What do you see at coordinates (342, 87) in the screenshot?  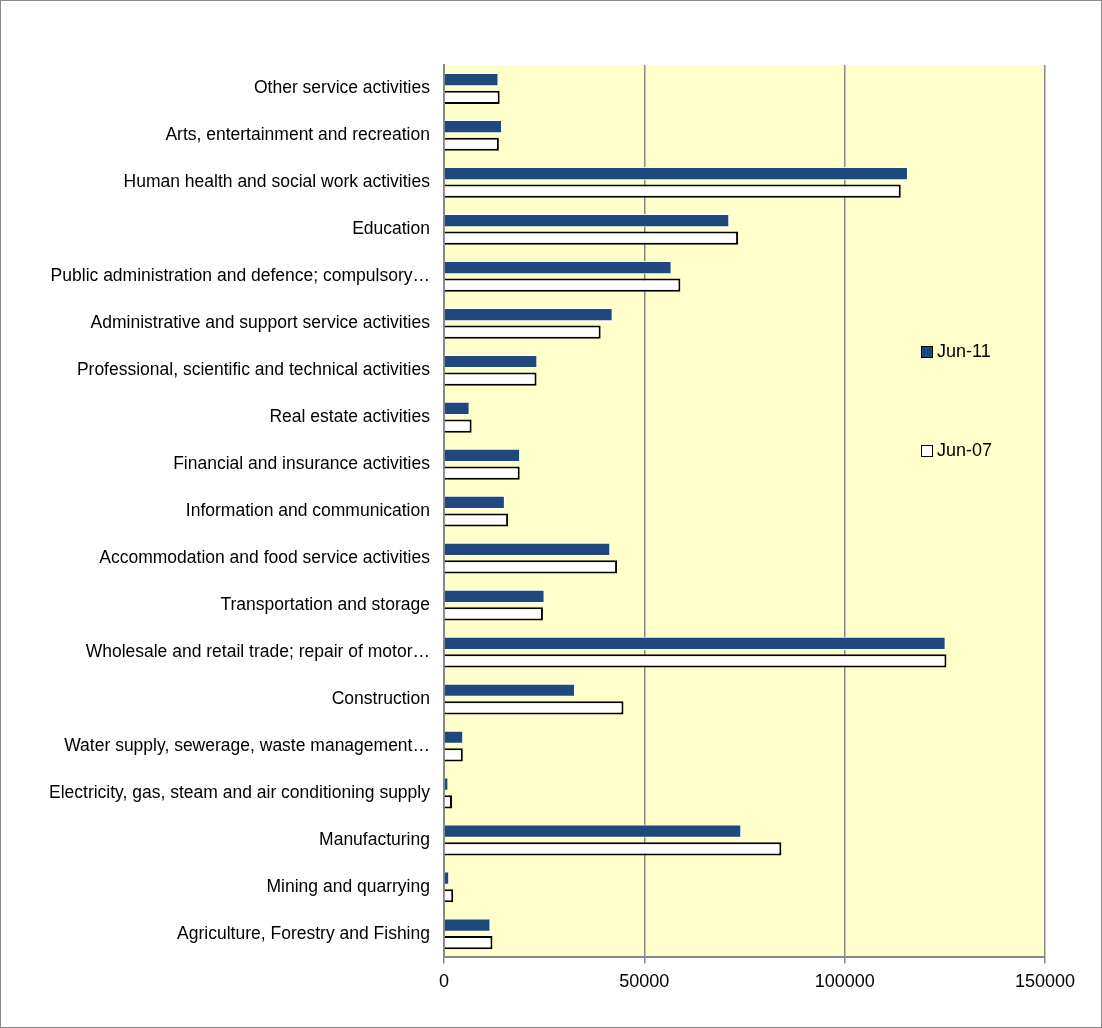 I see `y-tick-label: Other service activities` at bounding box center [342, 87].